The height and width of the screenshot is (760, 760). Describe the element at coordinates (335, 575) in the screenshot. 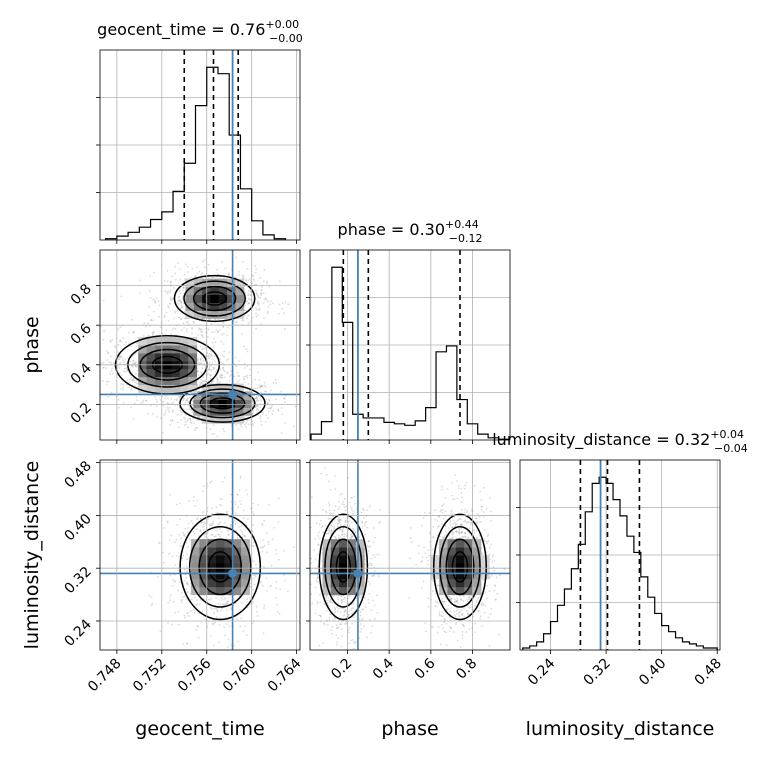

I see `luminosity_distance-vs-phase-density-cell` at that location.